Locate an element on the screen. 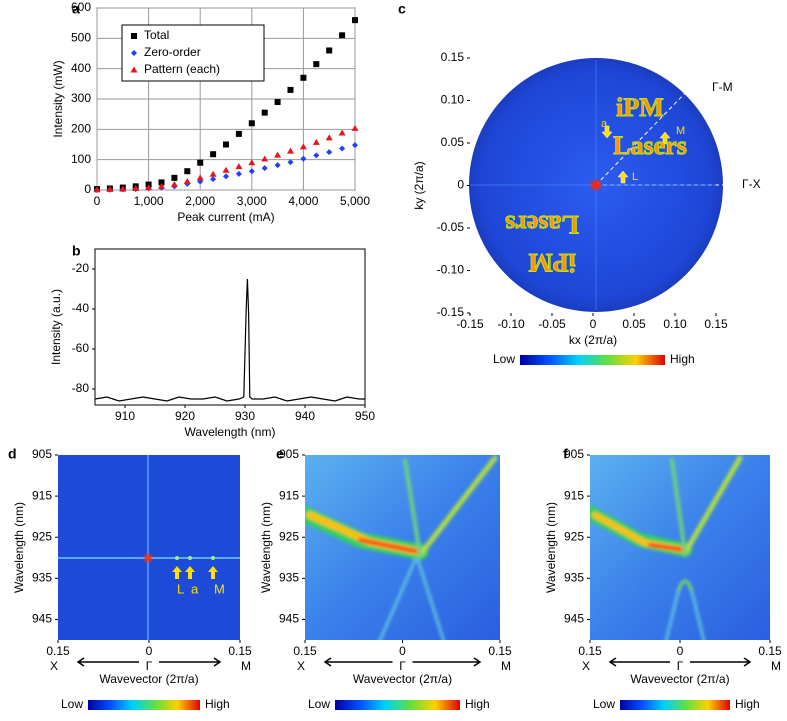 The image size is (787, 721). annotation: L is located at coordinates (635, 177).